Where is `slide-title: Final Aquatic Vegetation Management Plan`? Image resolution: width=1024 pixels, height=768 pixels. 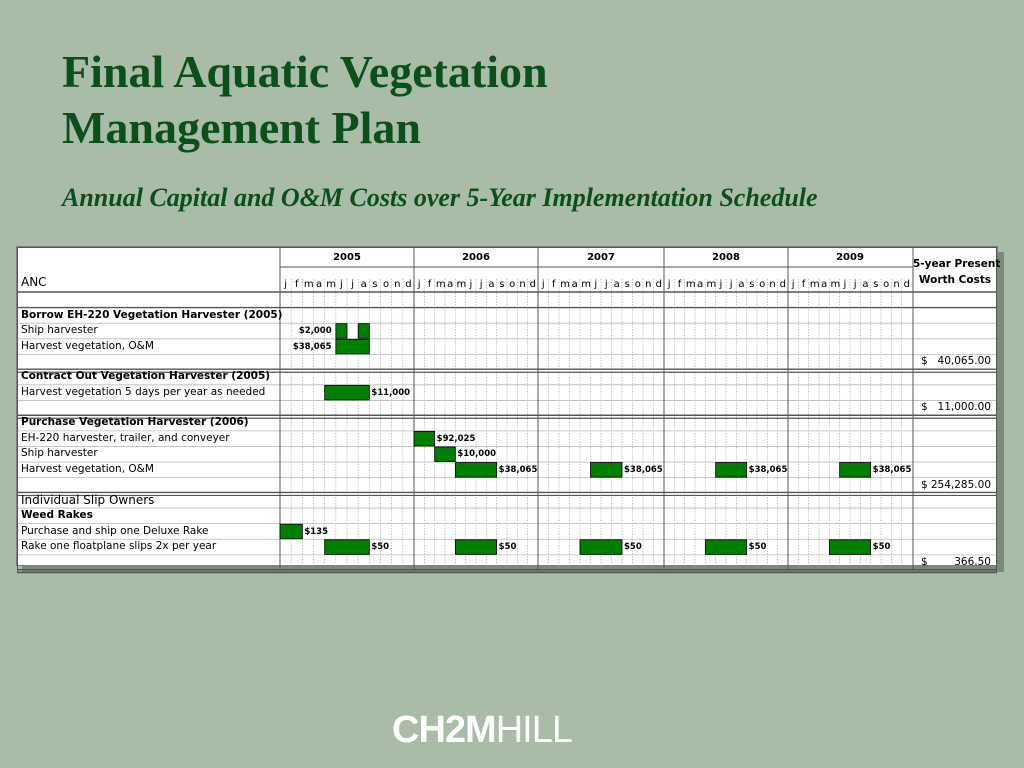 slide-title: Final Aquatic Vegetation Management Plan is located at coordinates (305, 100).